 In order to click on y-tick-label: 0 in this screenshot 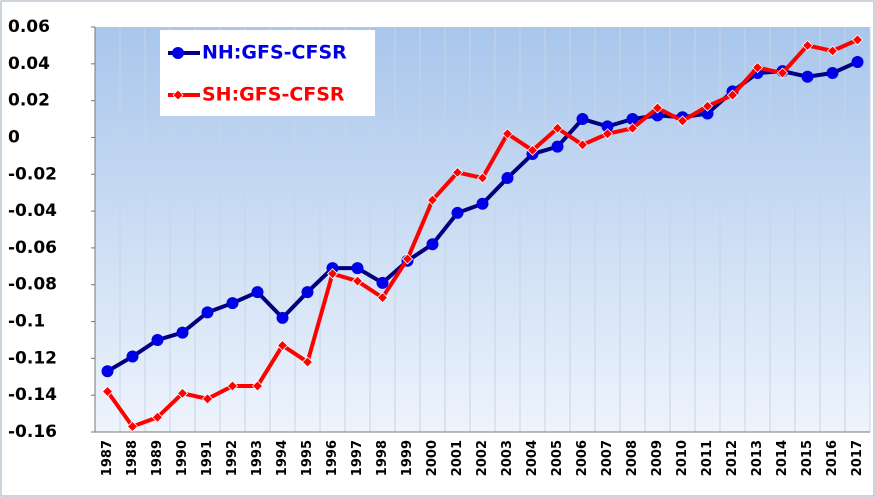, I will do `click(14, 137)`.